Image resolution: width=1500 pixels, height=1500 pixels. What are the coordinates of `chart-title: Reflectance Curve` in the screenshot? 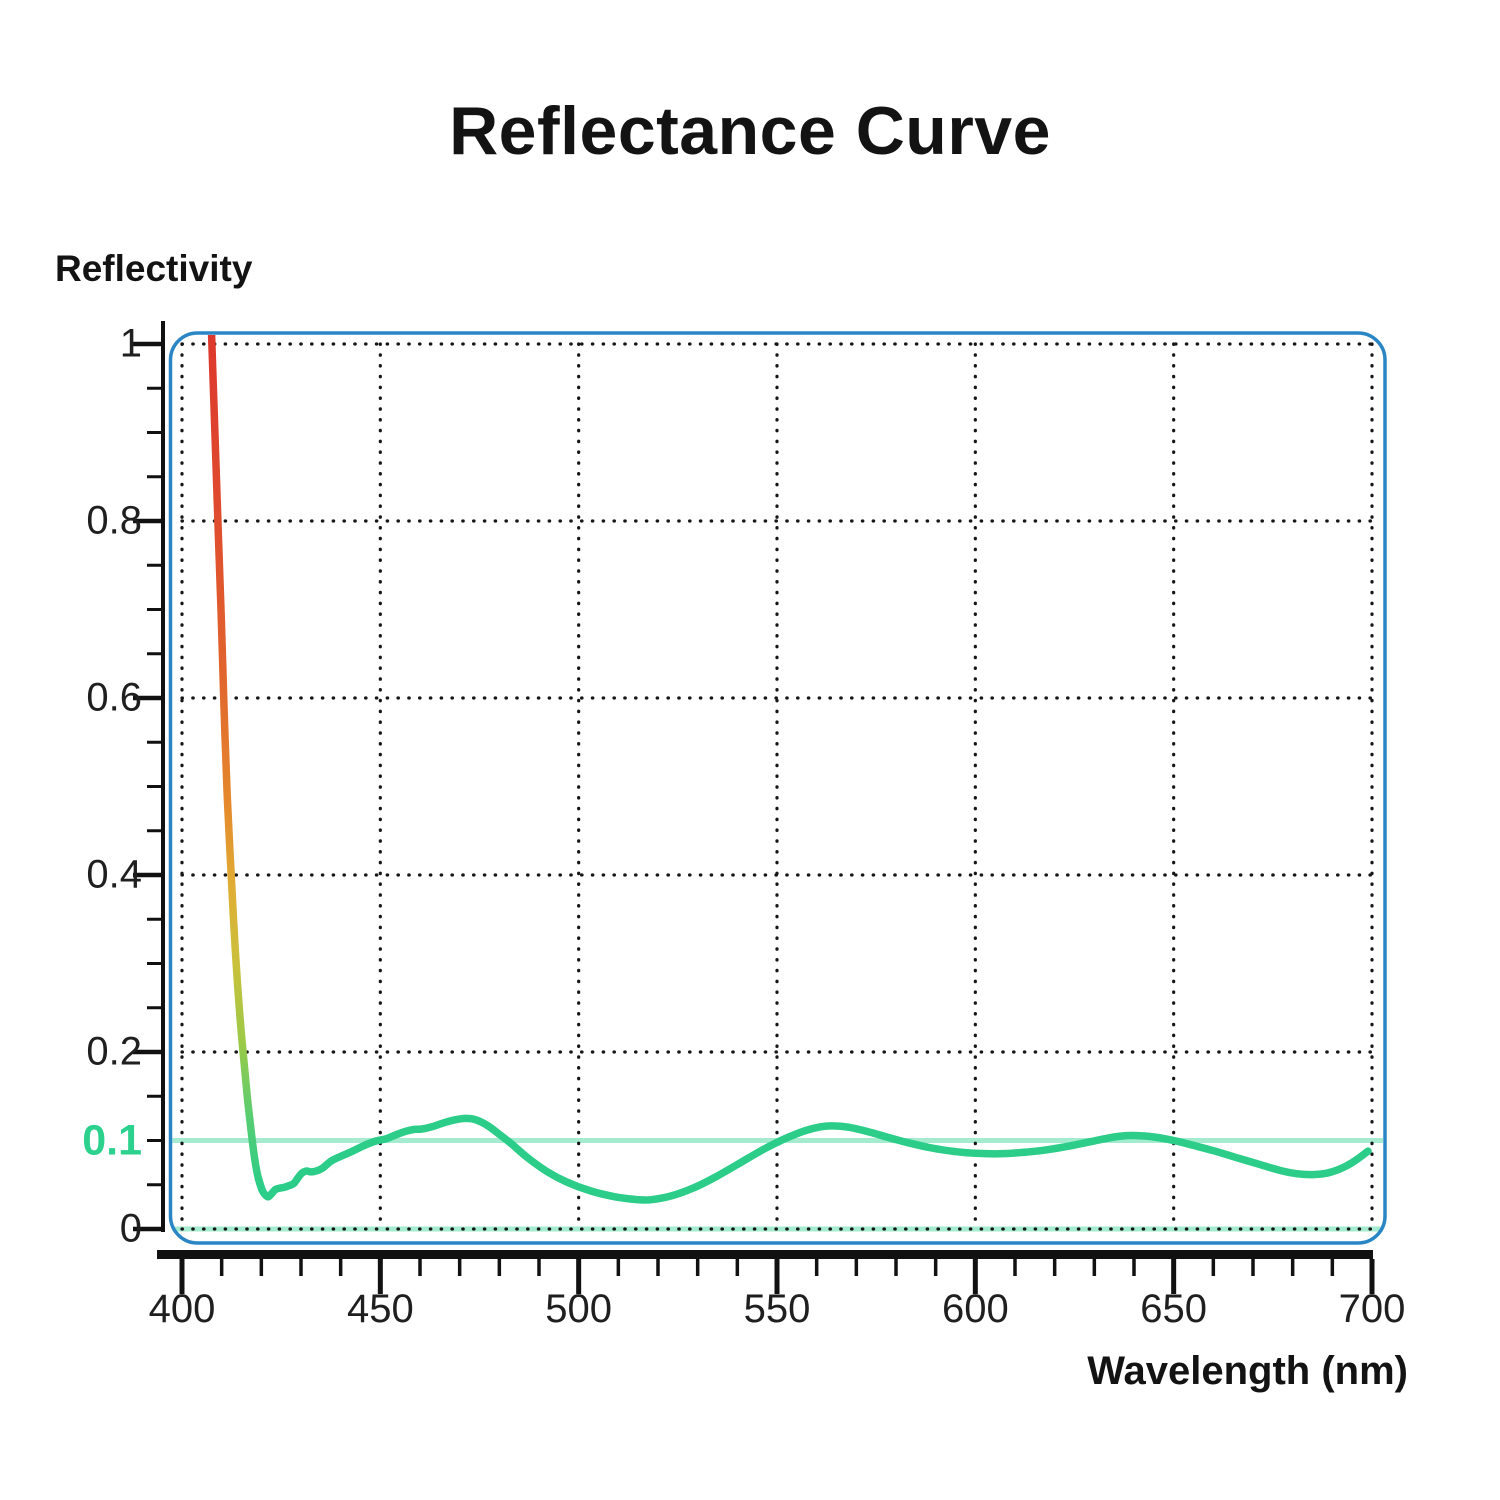 It's located at (750, 131).